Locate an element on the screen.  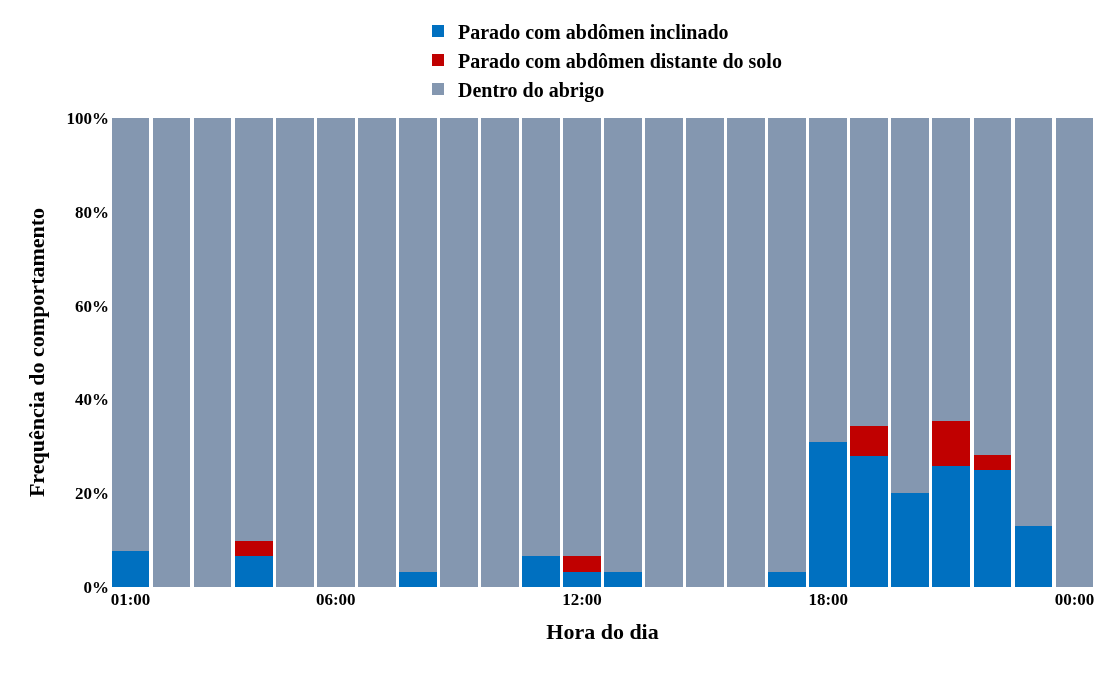
y-tick-label: 100% is located at coordinates (87, 118).